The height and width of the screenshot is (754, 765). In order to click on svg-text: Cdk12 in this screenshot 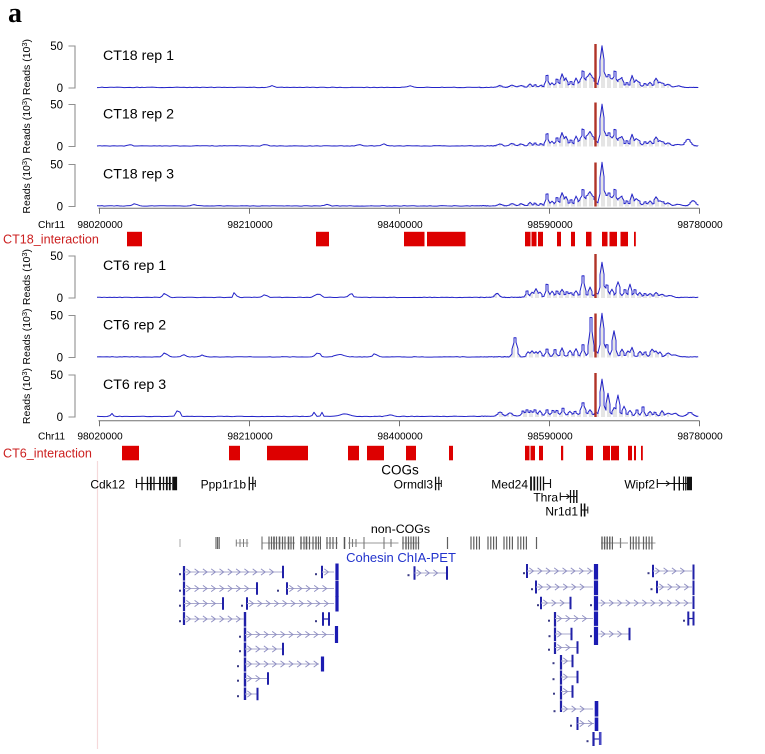, I will do `click(107, 485)`.